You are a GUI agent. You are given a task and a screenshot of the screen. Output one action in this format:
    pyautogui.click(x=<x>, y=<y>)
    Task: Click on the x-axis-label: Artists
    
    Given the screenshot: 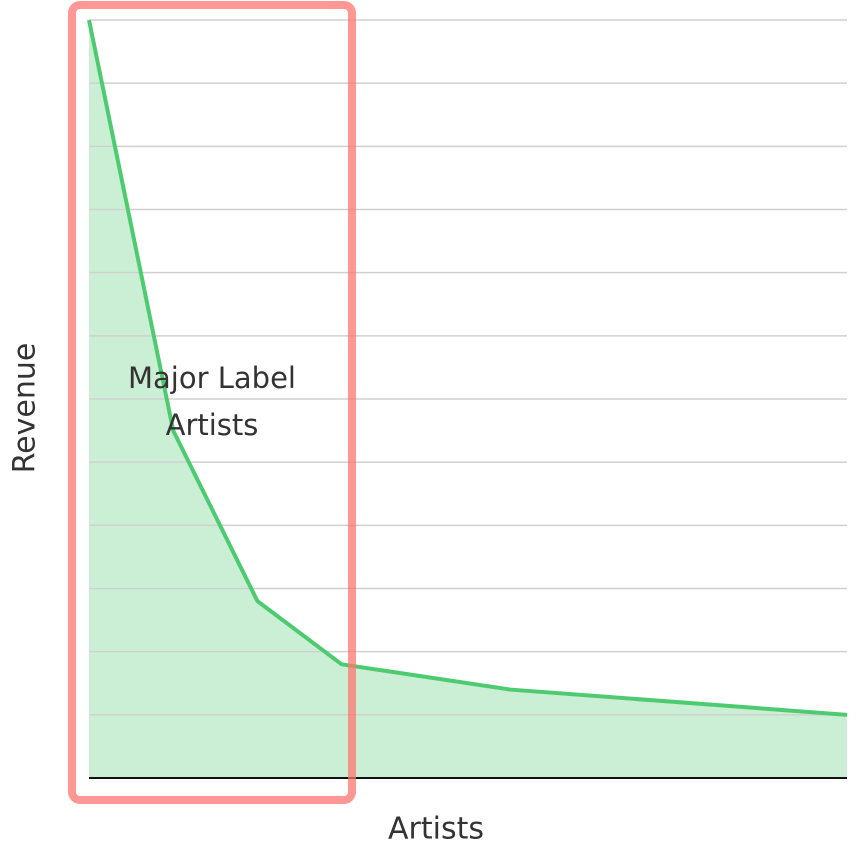 What is the action you would take?
    pyautogui.click(x=436, y=829)
    